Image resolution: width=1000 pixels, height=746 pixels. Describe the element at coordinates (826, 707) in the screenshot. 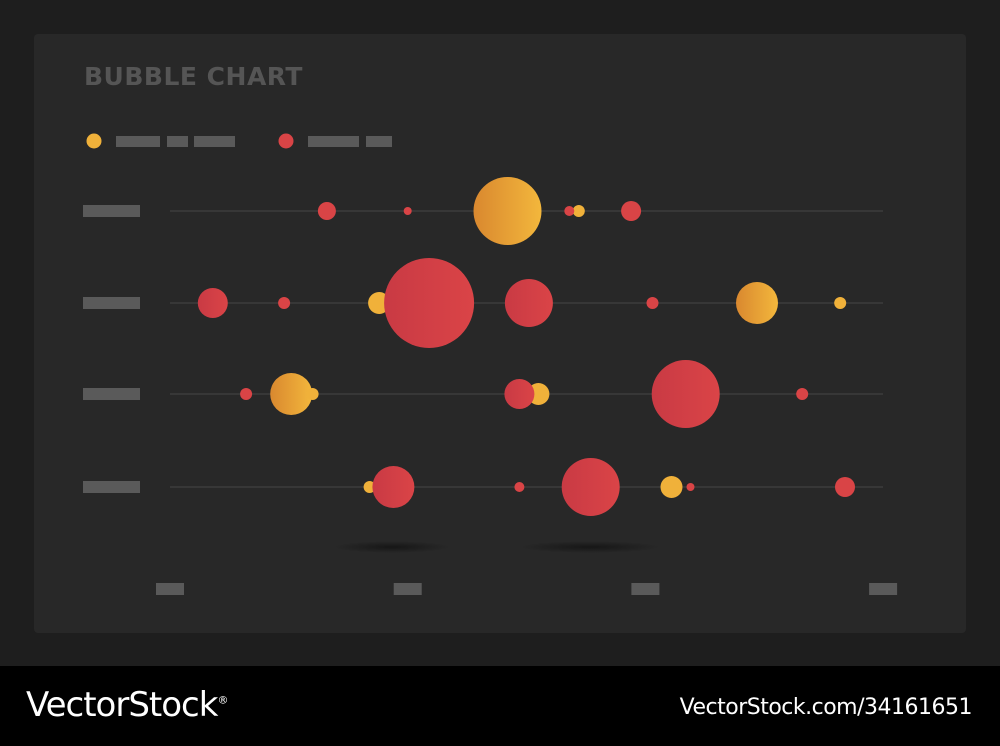

I see `stock-url: VectorStock.com/34161651` at that location.